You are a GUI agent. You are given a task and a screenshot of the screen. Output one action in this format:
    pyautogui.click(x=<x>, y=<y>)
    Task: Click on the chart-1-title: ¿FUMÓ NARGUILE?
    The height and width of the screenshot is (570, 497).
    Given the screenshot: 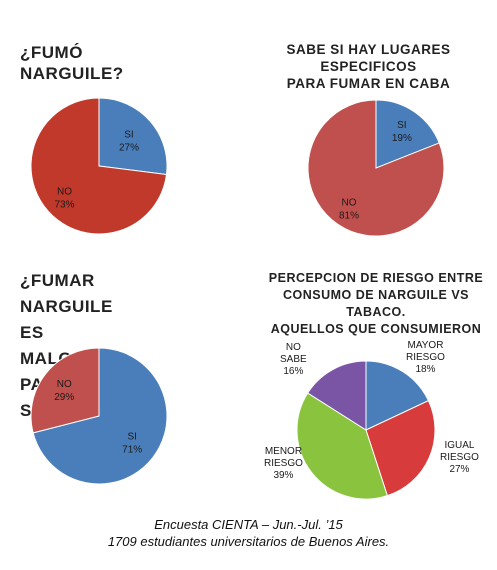 What is the action you would take?
    pyautogui.click(x=72, y=63)
    